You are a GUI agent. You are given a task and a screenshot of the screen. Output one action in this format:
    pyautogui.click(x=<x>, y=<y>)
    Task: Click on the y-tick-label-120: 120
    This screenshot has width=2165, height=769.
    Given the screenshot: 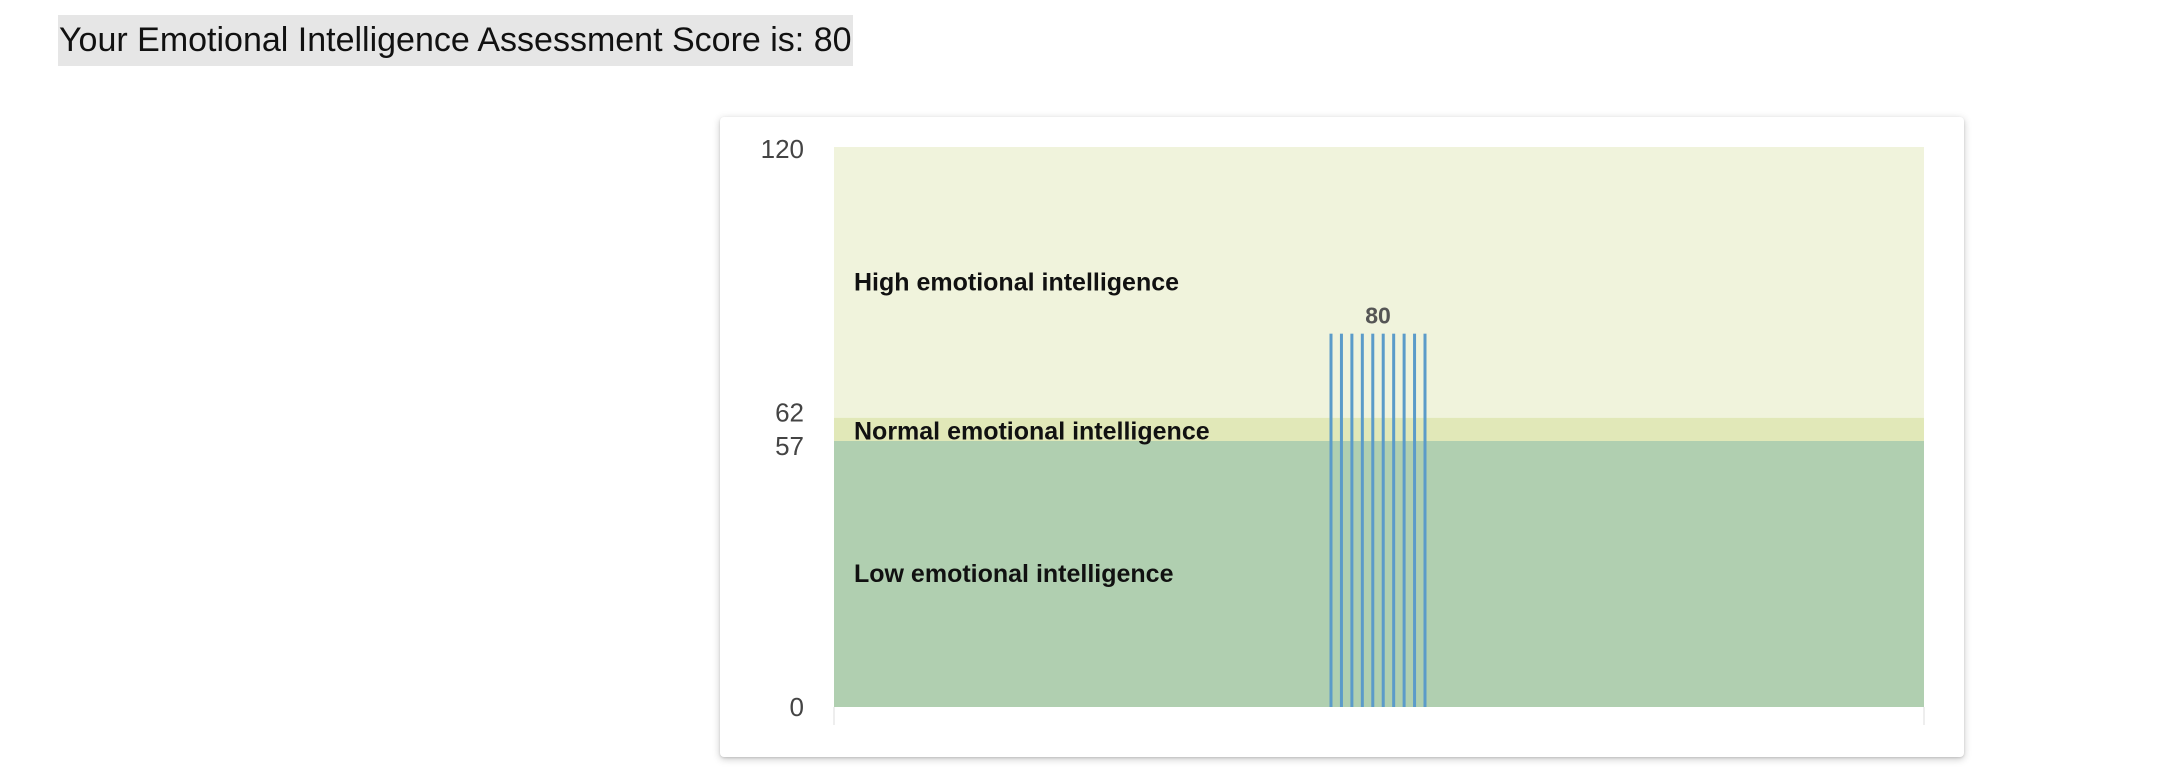 What is the action you would take?
    pyautogui.click(x=782, y=149)
    